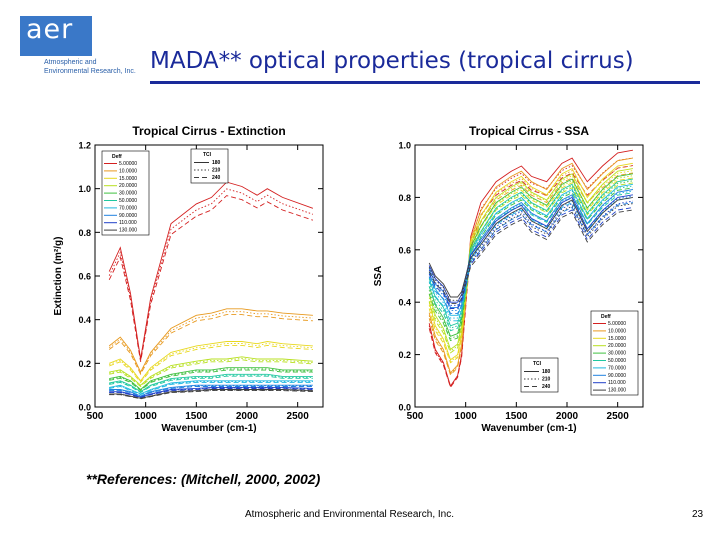 The height and width of the screenshot is (540, 720). Describe the element at coordinates (617, 376) in the screenshot. I see `legend-entry: 90.0000` at that location.